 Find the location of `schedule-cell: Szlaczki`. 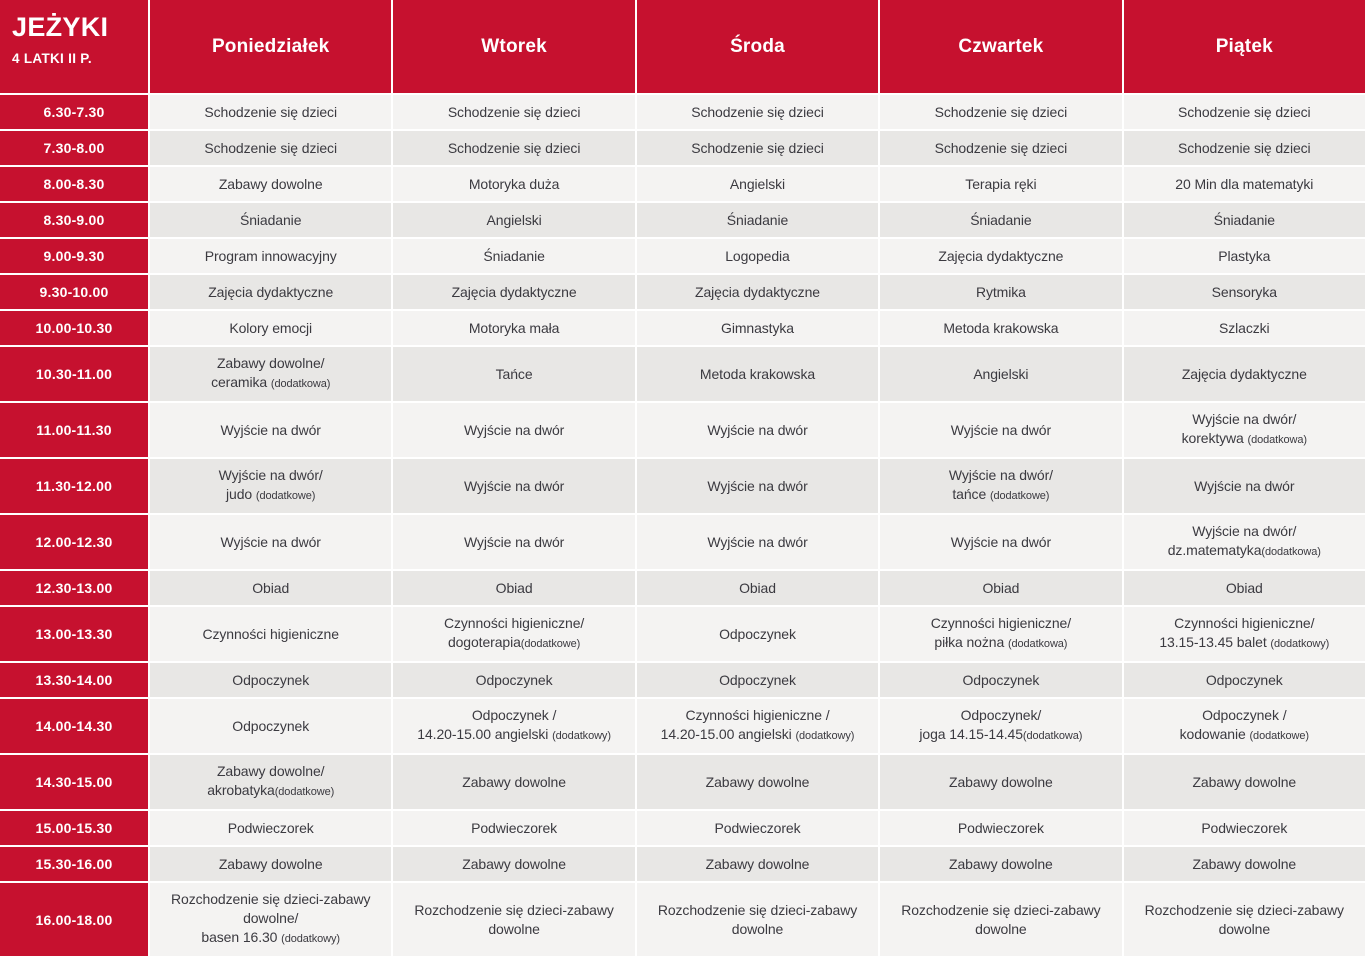

schedule-cell: Szlaczki is located at coordinates (1244, 328).